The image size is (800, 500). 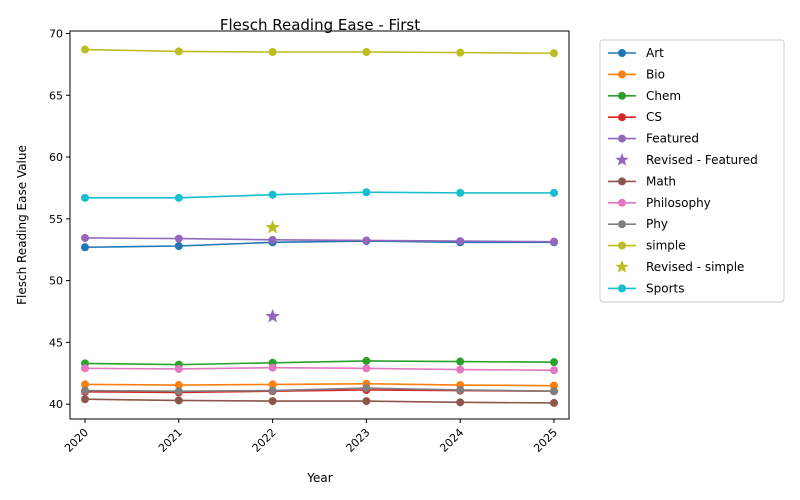 I want to click on series-revised-featured, so click(x=272, y=315).